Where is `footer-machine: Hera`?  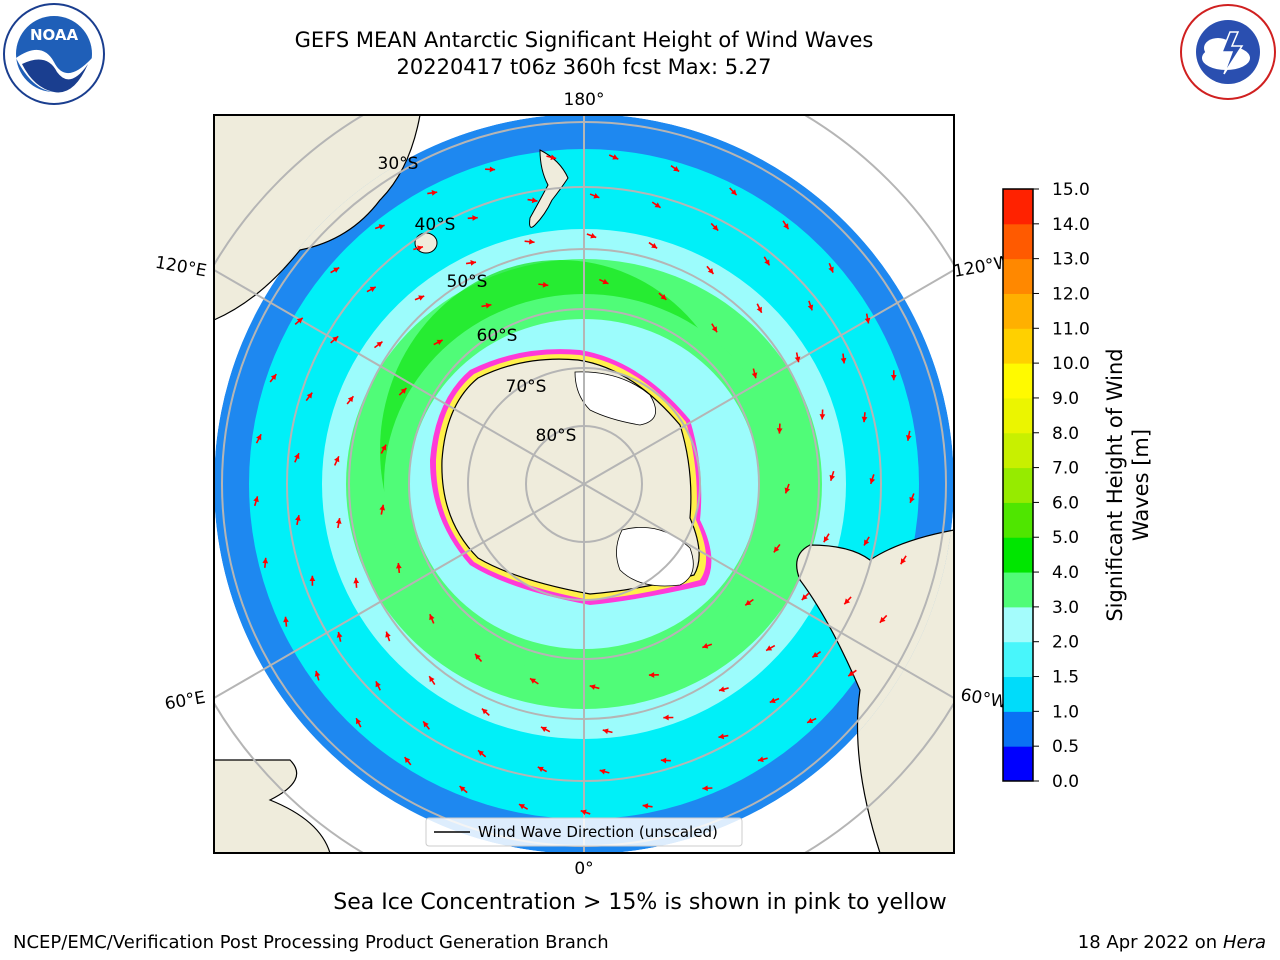
footer-machine: Hera is located at coordinates (1244, 942).